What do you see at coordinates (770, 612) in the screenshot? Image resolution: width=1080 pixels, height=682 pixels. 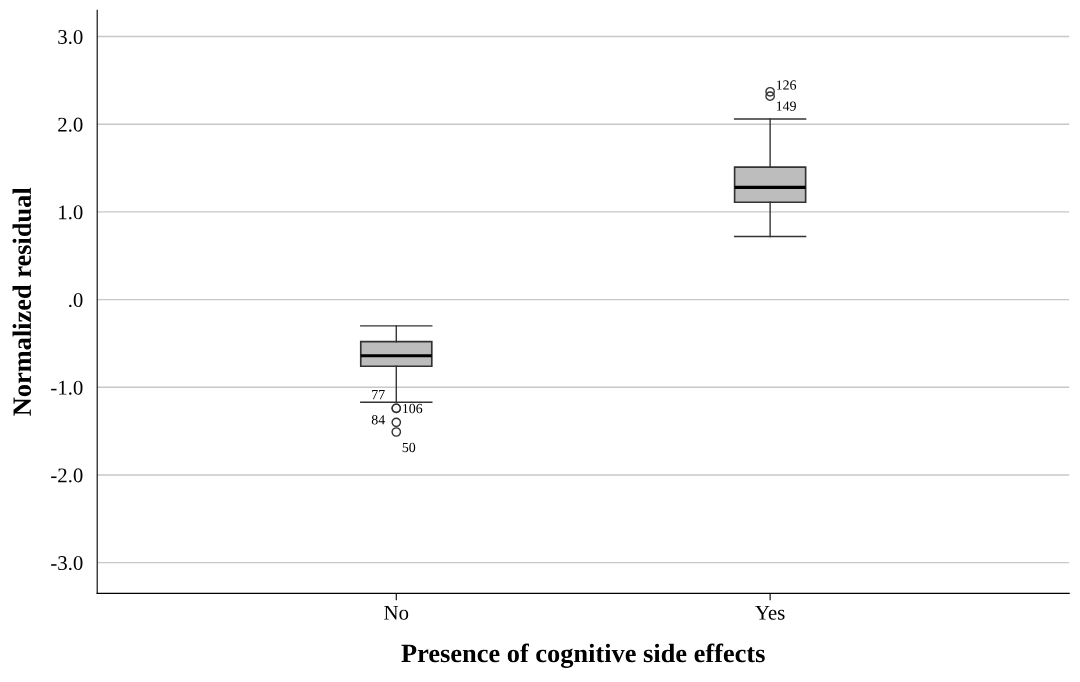 I see `x-tick-label: Yes` at bounding box center [770, 612].